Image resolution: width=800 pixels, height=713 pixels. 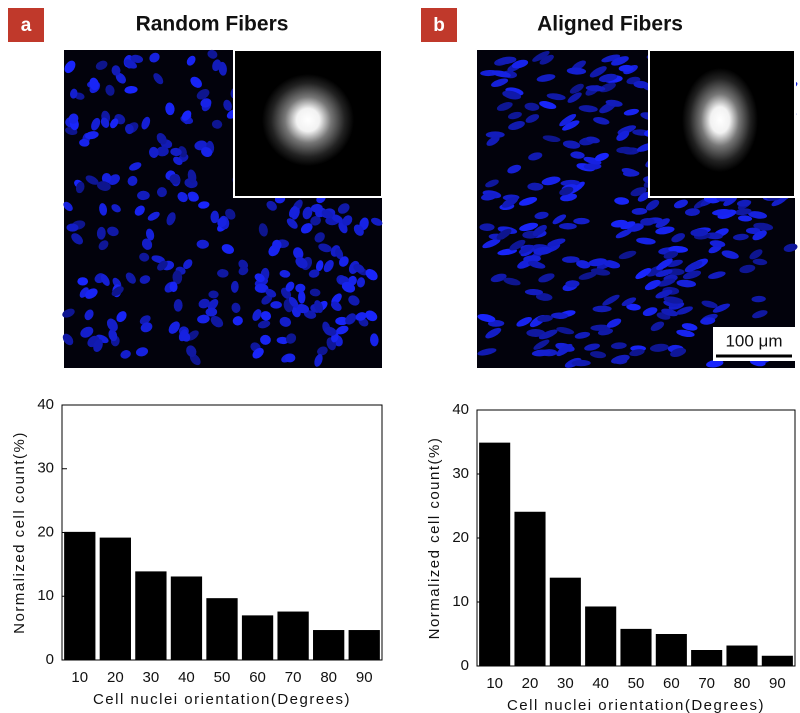 I want to click on x-tick-label: 50, so click(x=636, y=683).